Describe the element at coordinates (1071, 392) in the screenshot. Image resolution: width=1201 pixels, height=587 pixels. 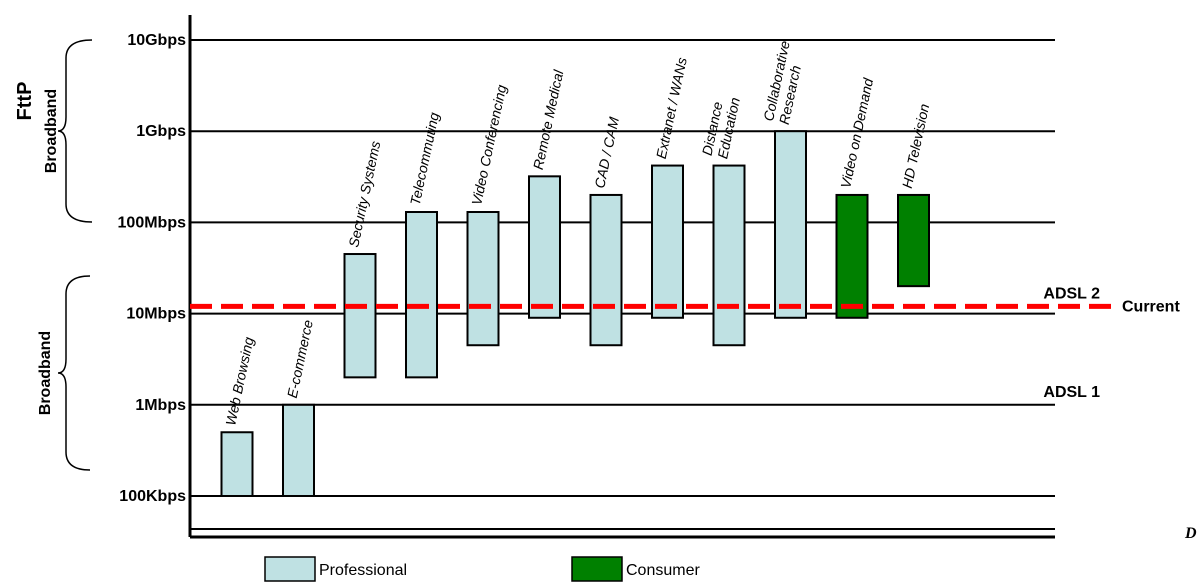
I see `annotation-label: ADSL 1` at that location.